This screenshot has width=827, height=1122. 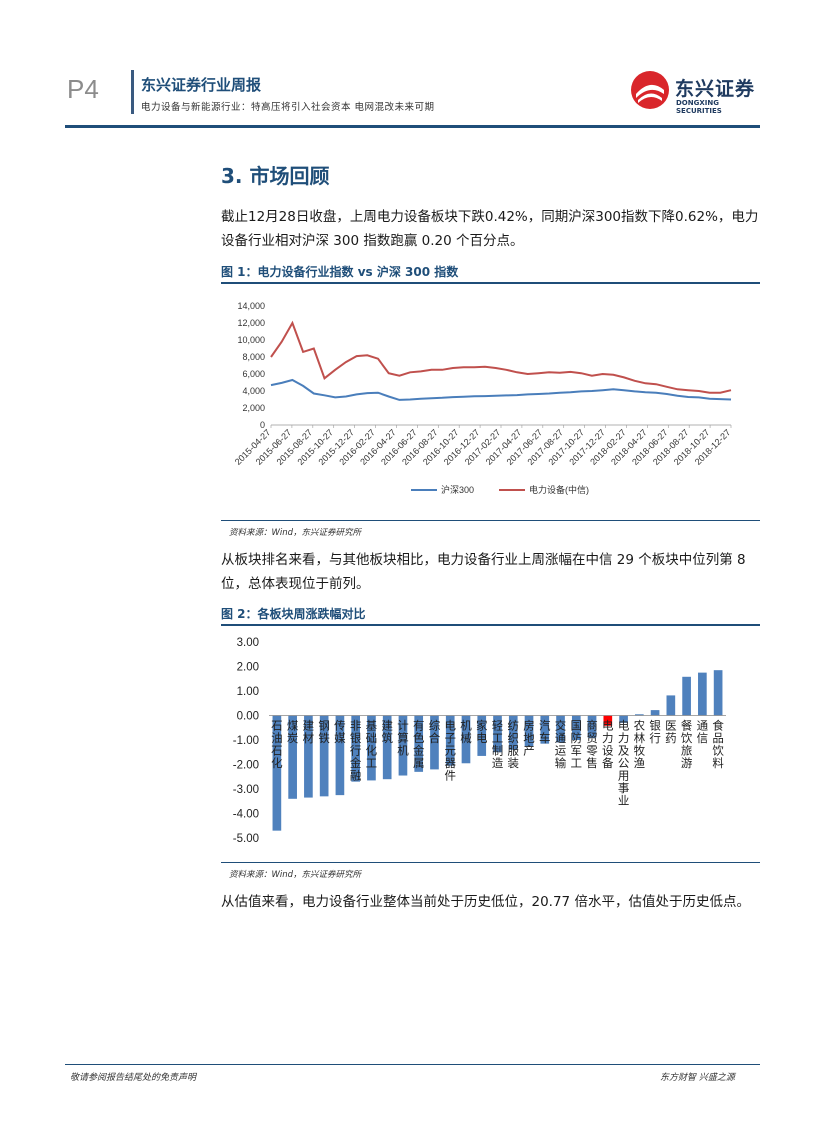 I want to click on category-label: 建材, so click(x=309, y=732).